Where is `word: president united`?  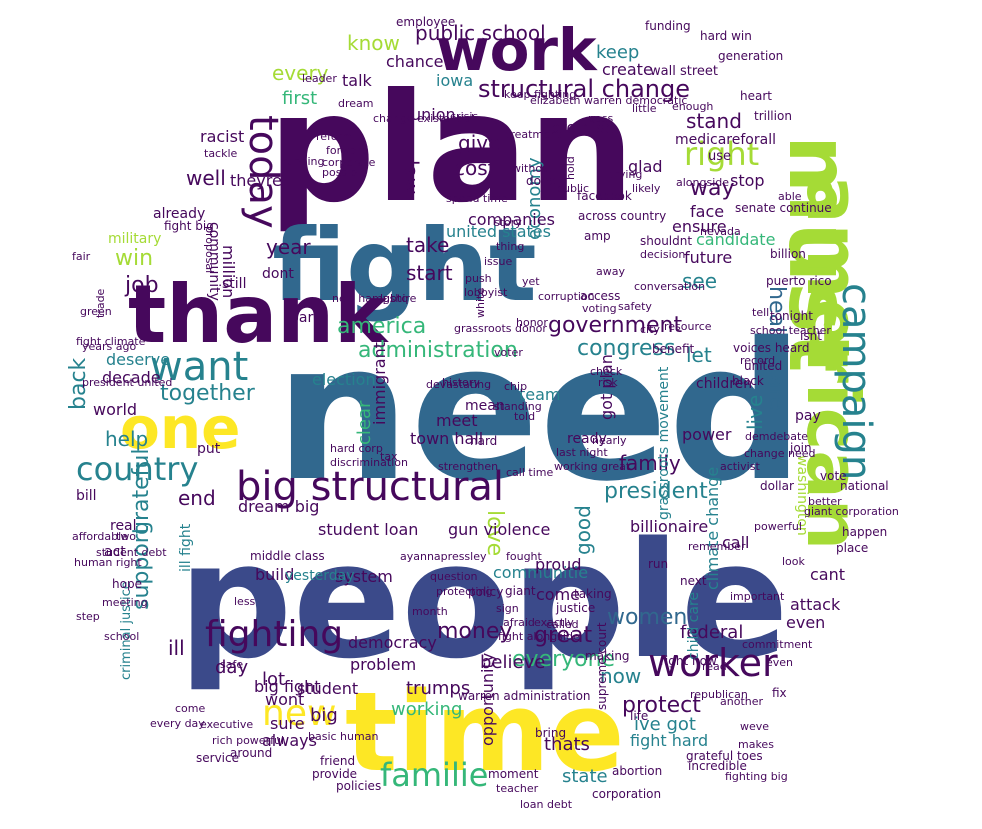
word: president united is located at coordinates (127, 382).